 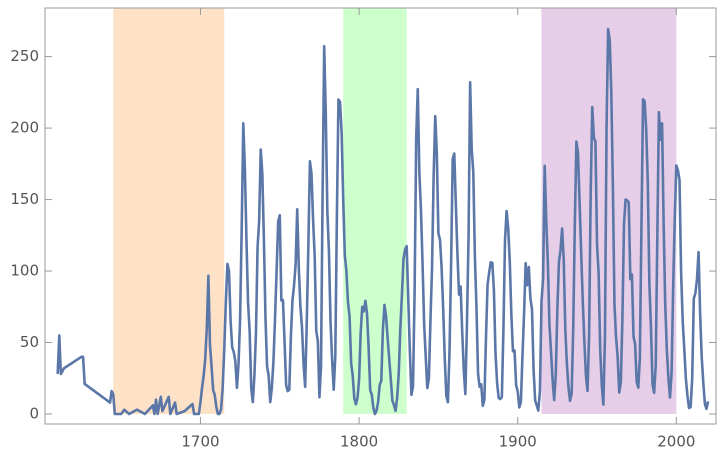 I want to click on x-tick-label: 1700, so click(x=200, y=442).